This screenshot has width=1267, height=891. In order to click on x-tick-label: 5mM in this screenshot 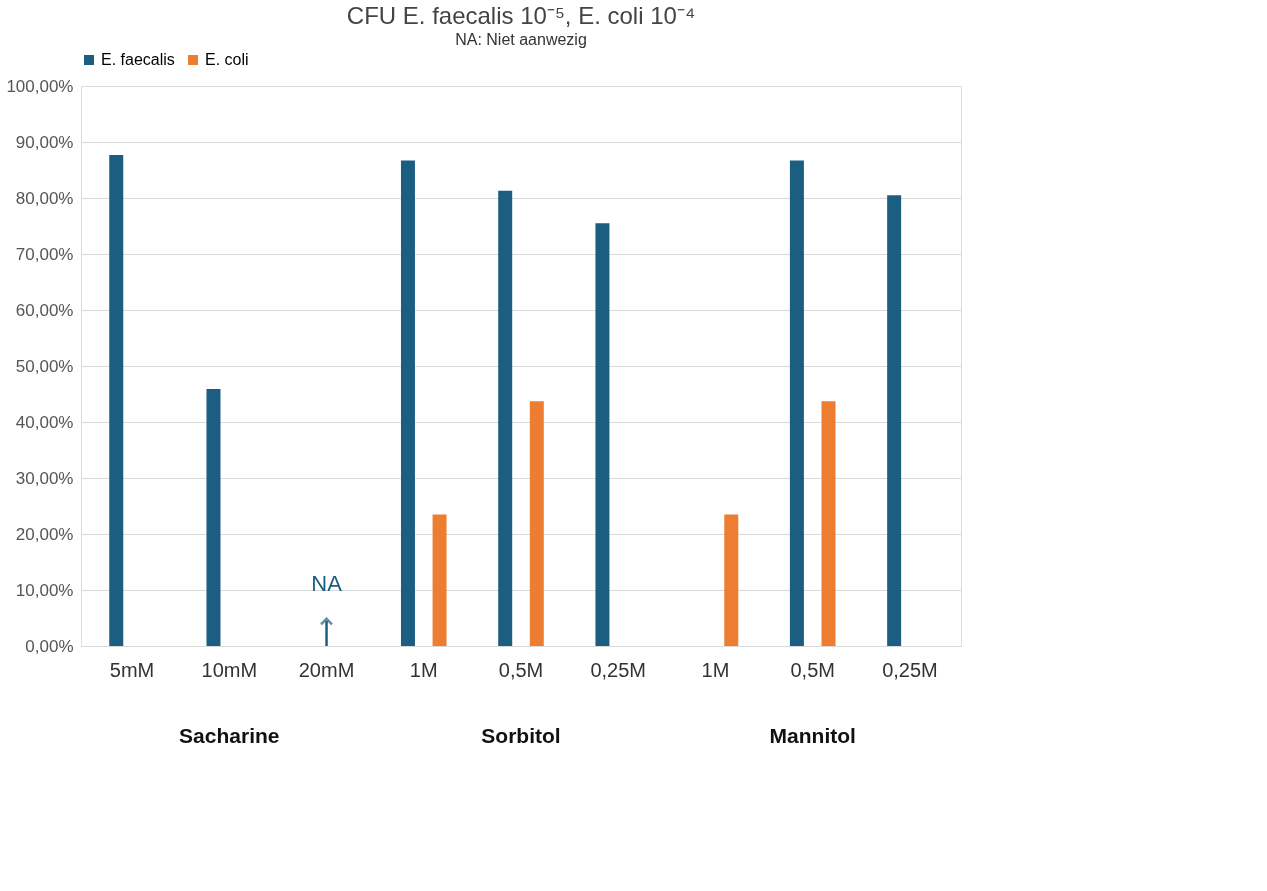, I will do `click(132, 669)`.